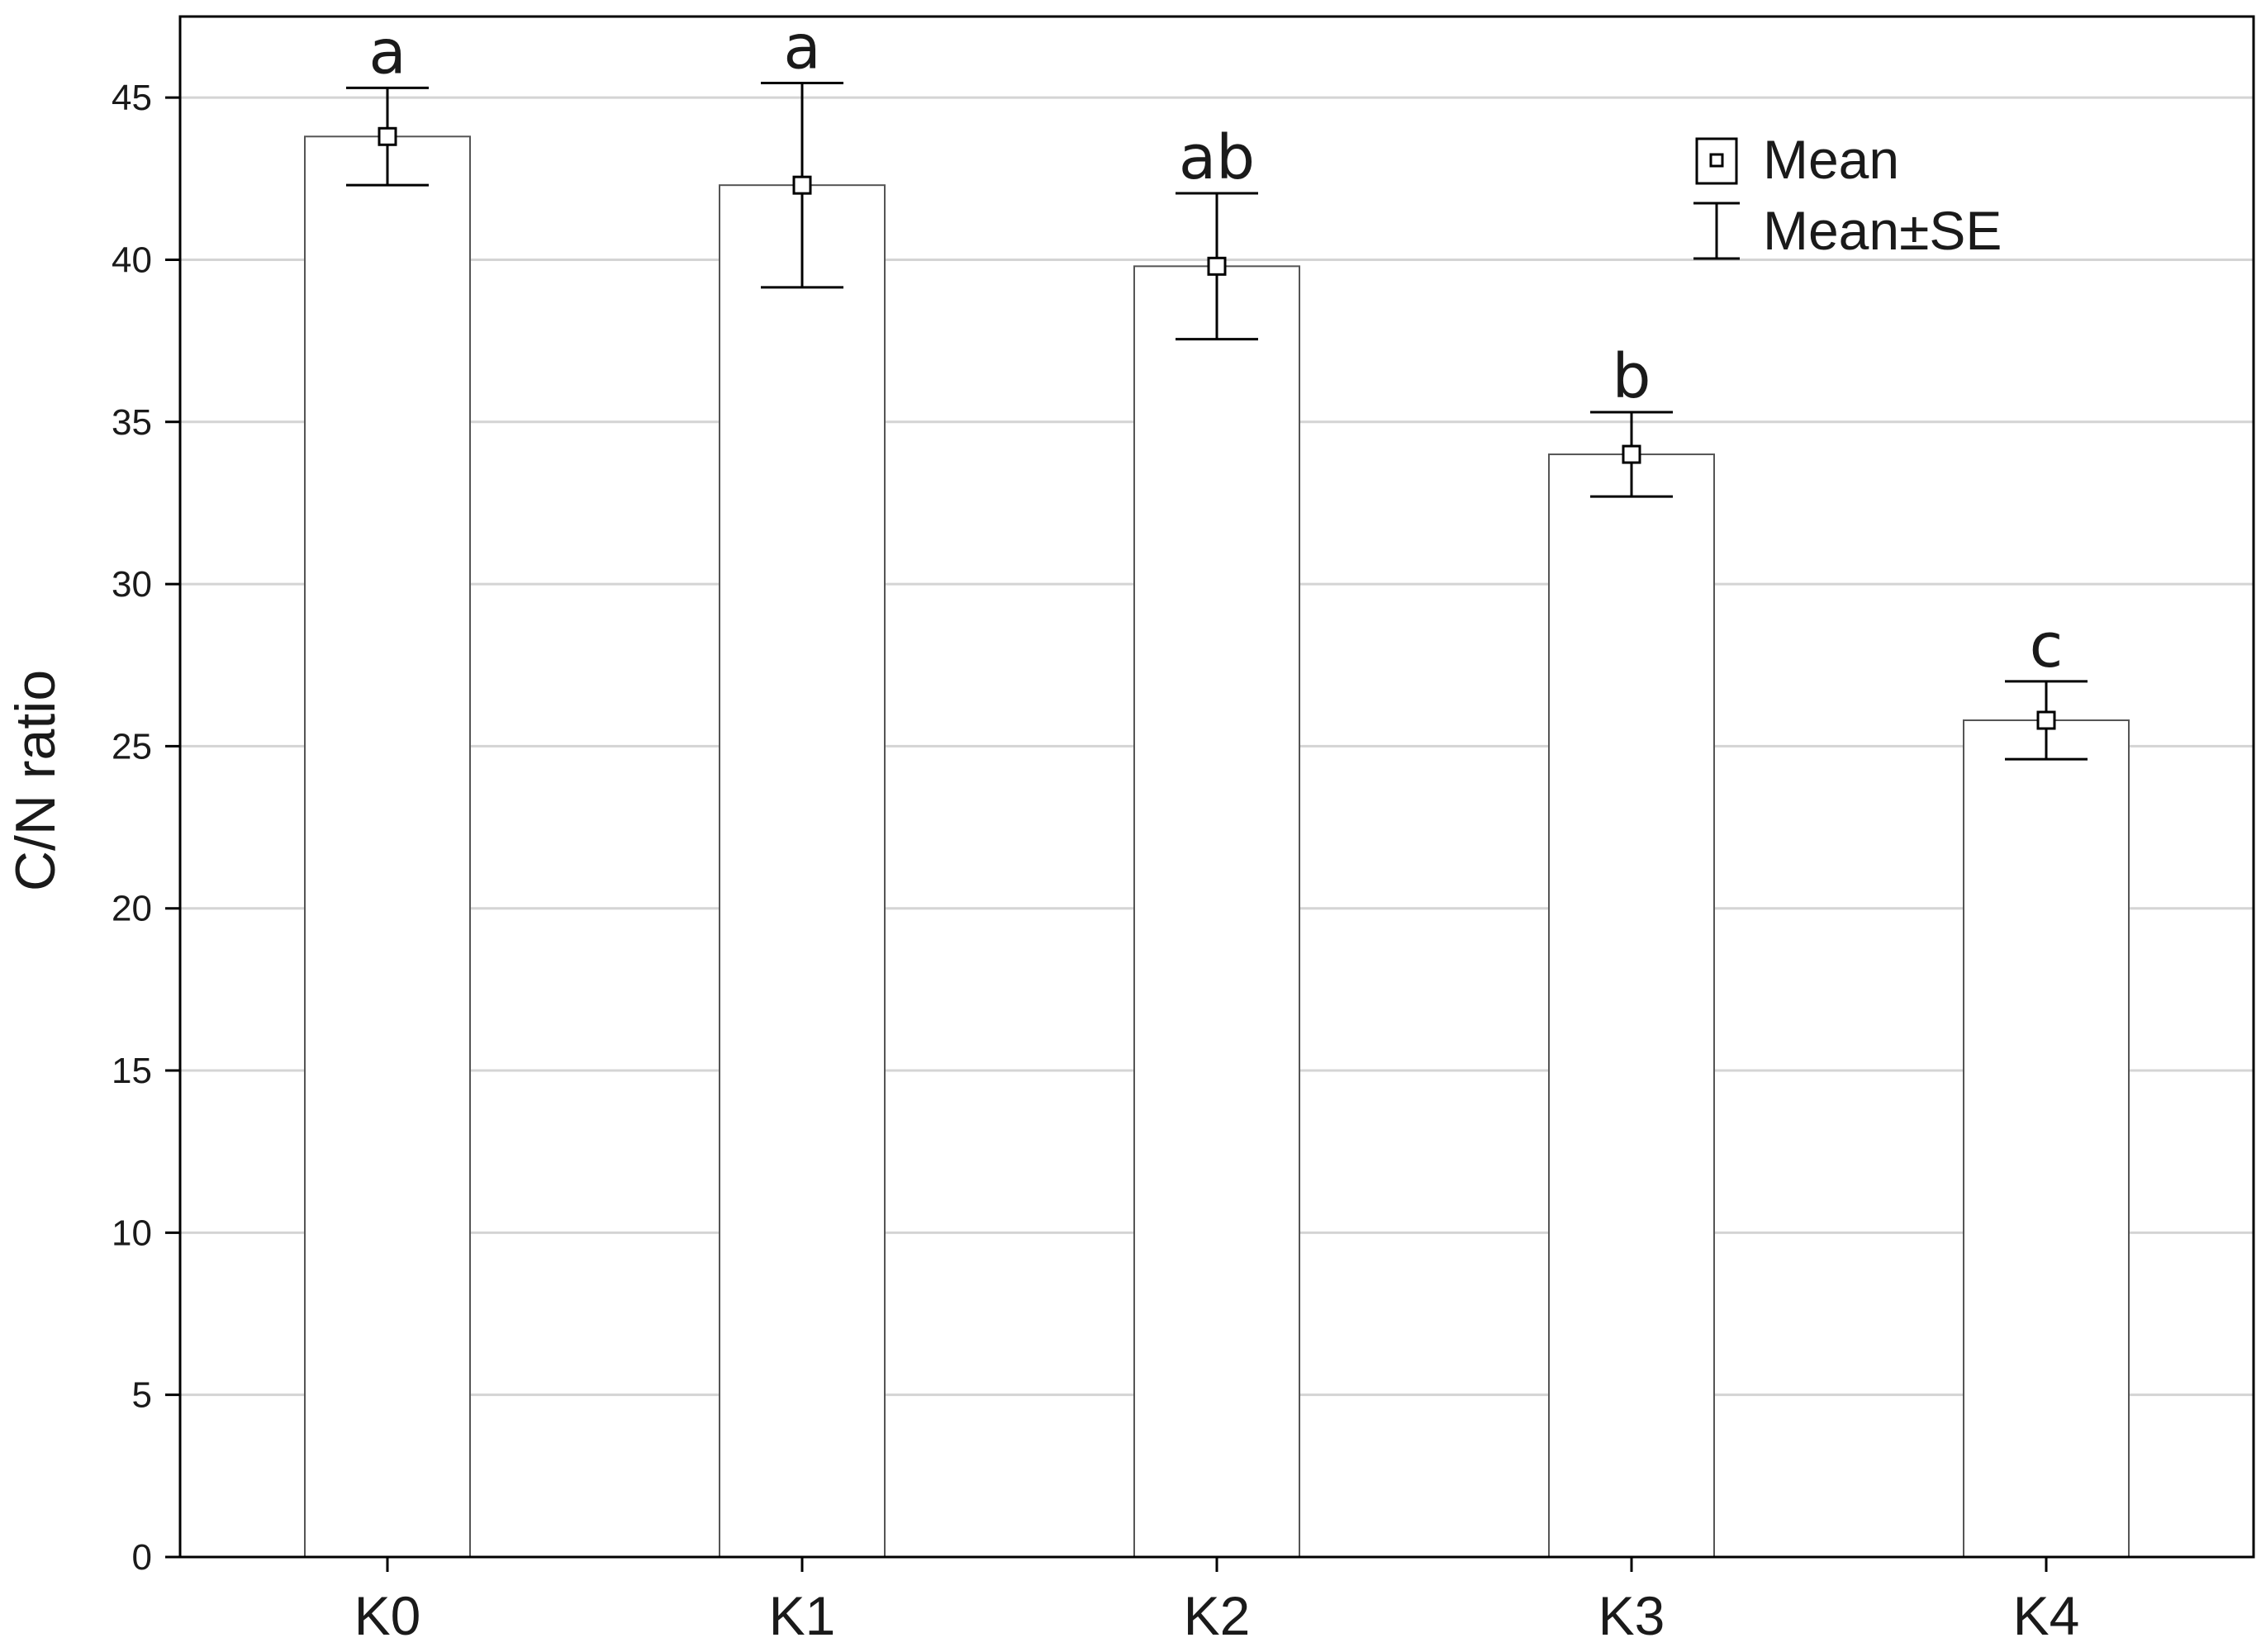 The image size is (2261, 1652). What do you see at coordinates (387, 1615) in the screenshot?
I see `x-tick-label-K0: K0` at bounding box center [387, 1615].